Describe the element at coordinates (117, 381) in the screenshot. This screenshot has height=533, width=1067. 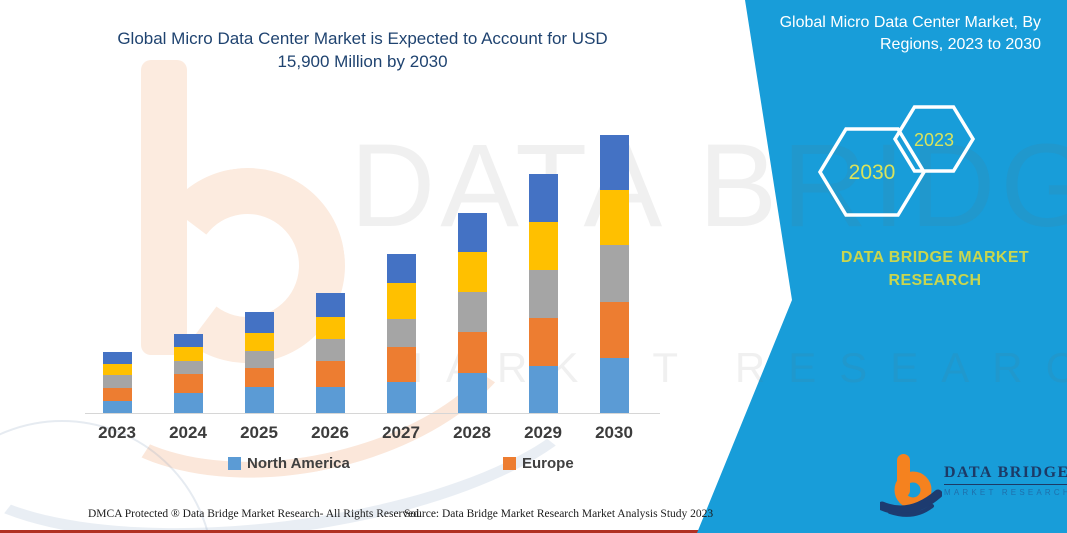
I see `bar-segment-2023-unlabeled-gray` at that location.